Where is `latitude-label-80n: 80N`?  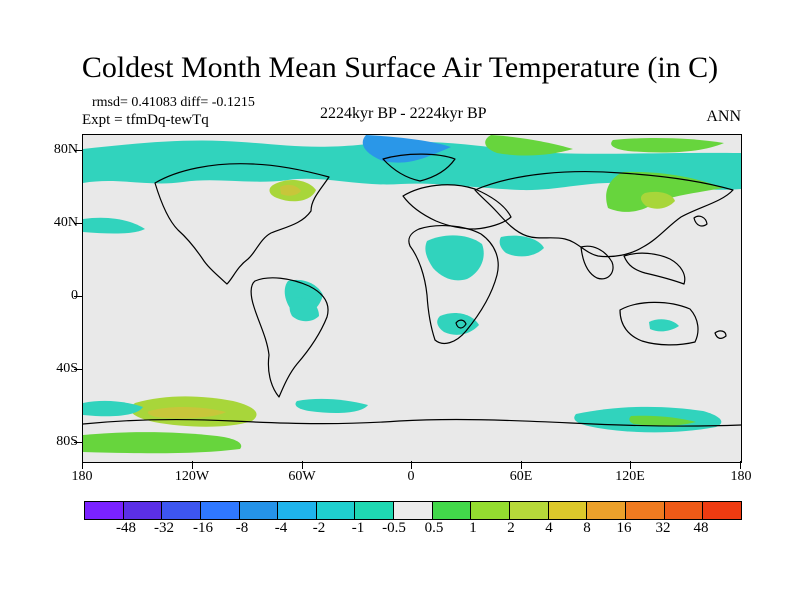
latitude-label-80n: 80N is located at coordinates (65, 149).